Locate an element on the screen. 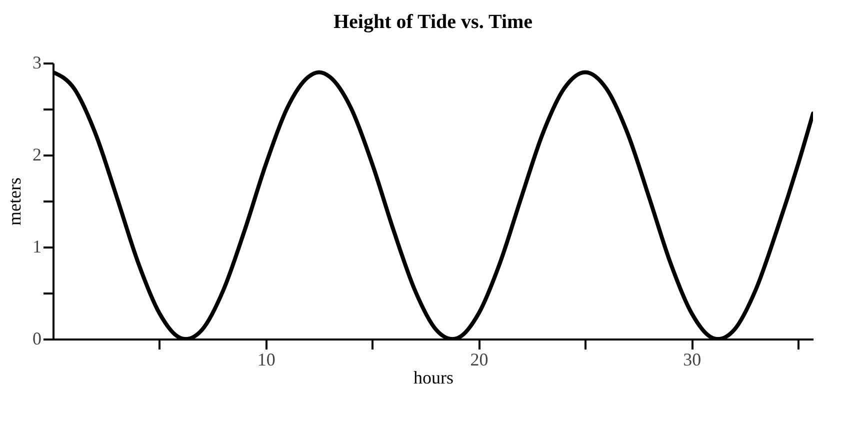 Image resolution: width=849 pixels, height=430 pixels. x-axis-title: hours is located at coordinates (434, 378).